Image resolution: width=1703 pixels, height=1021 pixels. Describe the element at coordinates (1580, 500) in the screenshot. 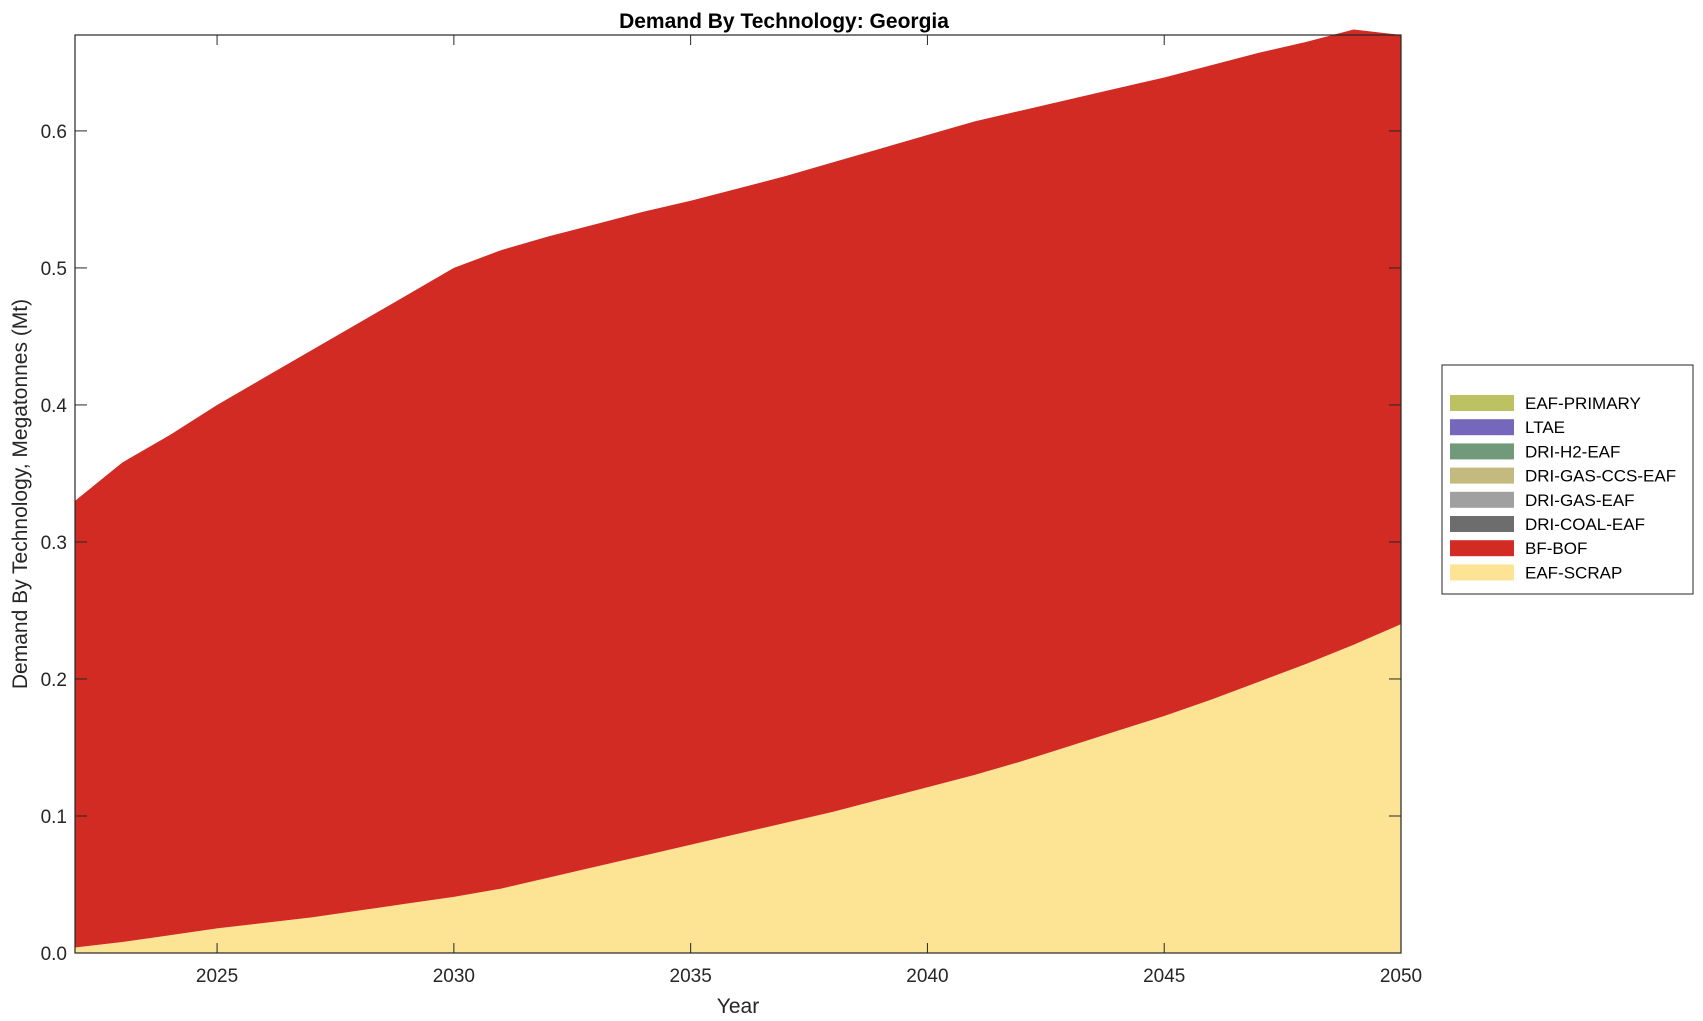

I see `legend-label-dri-gas-eaf: DRI-GAS-EAF` at that location.